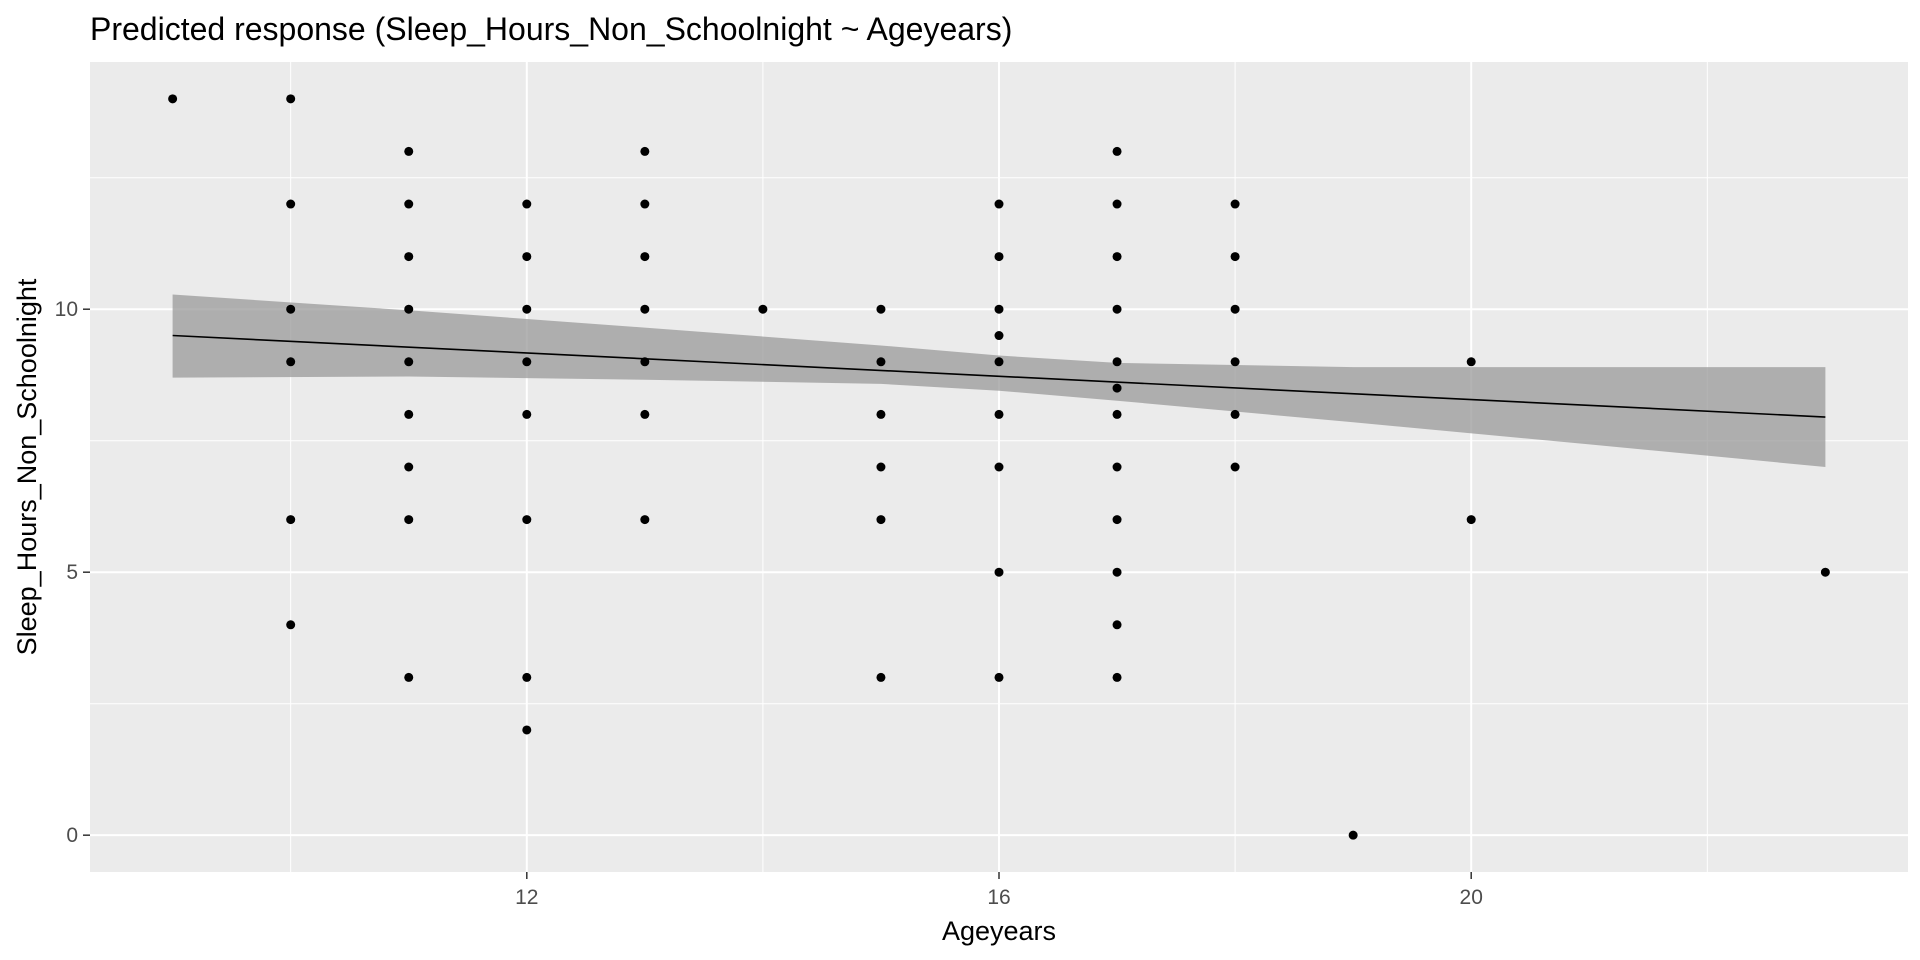 The image size is (1920, 960). Describe the element at coordinates (999, 931) in the screenshot. I see `x-axis-title: Ageyears` at that location.